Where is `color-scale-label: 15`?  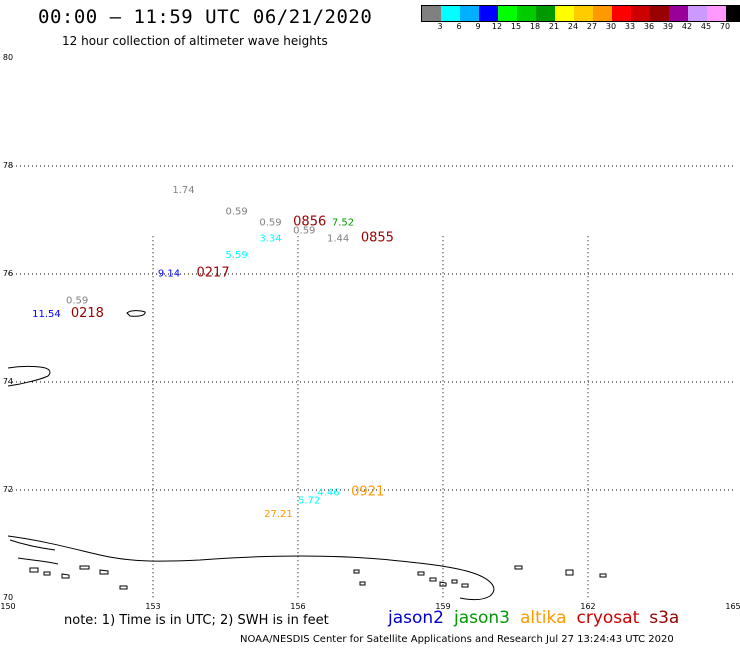 color-scale-label: 15 is located at coordinates (516, 26).